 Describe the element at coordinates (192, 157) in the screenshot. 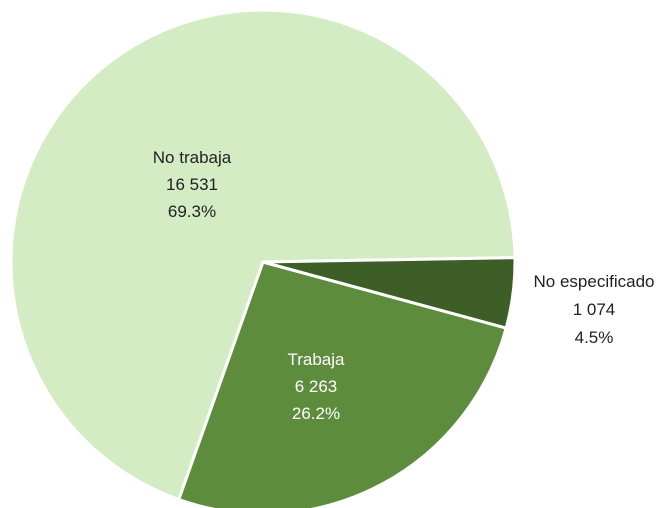

I see `label-no-trabaja-category: No trabaja` at that location.